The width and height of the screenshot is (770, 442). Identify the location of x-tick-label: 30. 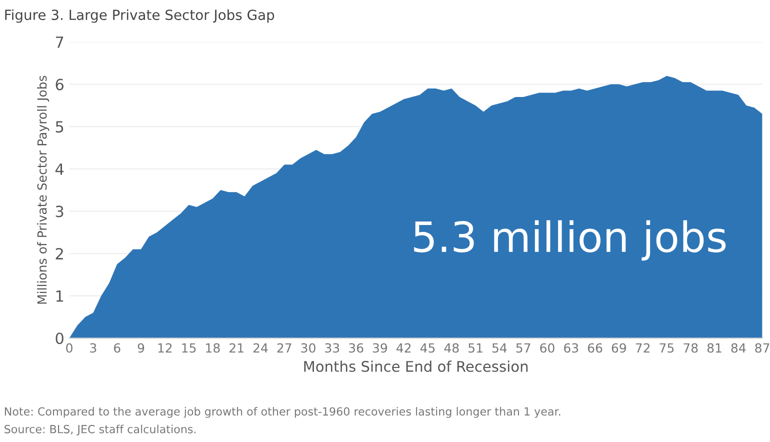
(308, 348).